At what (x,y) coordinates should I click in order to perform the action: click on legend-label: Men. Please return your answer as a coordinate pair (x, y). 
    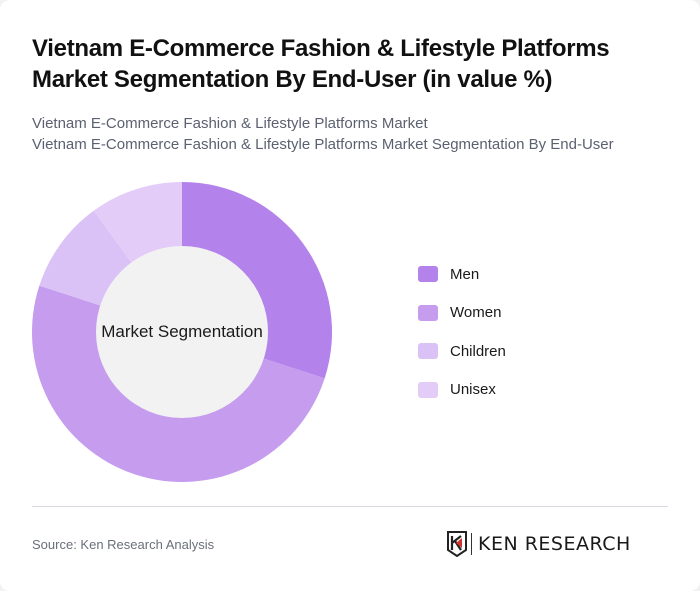
    Looking at the image, I should click on (465, 274).